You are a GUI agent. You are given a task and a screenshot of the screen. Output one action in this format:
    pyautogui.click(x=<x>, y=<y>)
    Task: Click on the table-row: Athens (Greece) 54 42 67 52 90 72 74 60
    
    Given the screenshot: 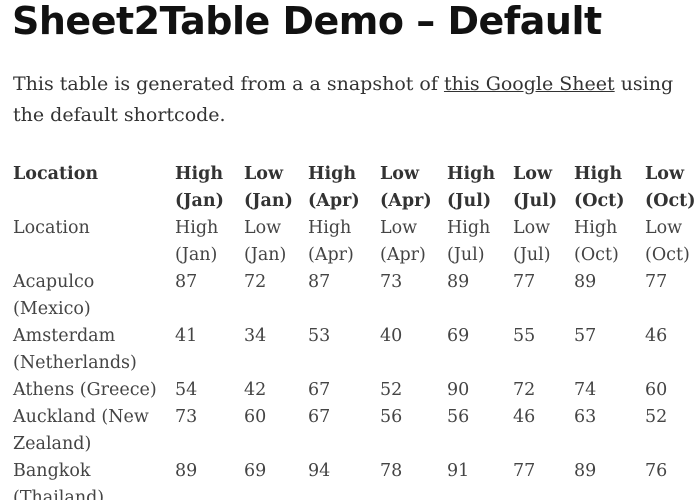 What is the action you would take?
    pyautogui.click(x=354, y=390)
    